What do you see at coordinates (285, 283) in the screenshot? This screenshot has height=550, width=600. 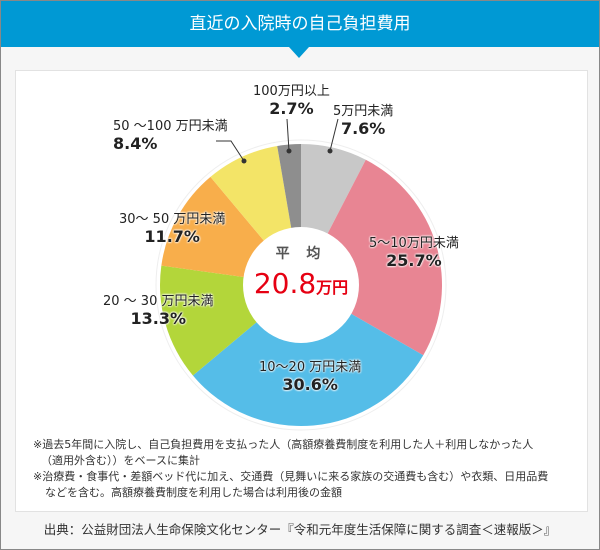 I see `average-value: 20.8` at bounding box center [285, 283].